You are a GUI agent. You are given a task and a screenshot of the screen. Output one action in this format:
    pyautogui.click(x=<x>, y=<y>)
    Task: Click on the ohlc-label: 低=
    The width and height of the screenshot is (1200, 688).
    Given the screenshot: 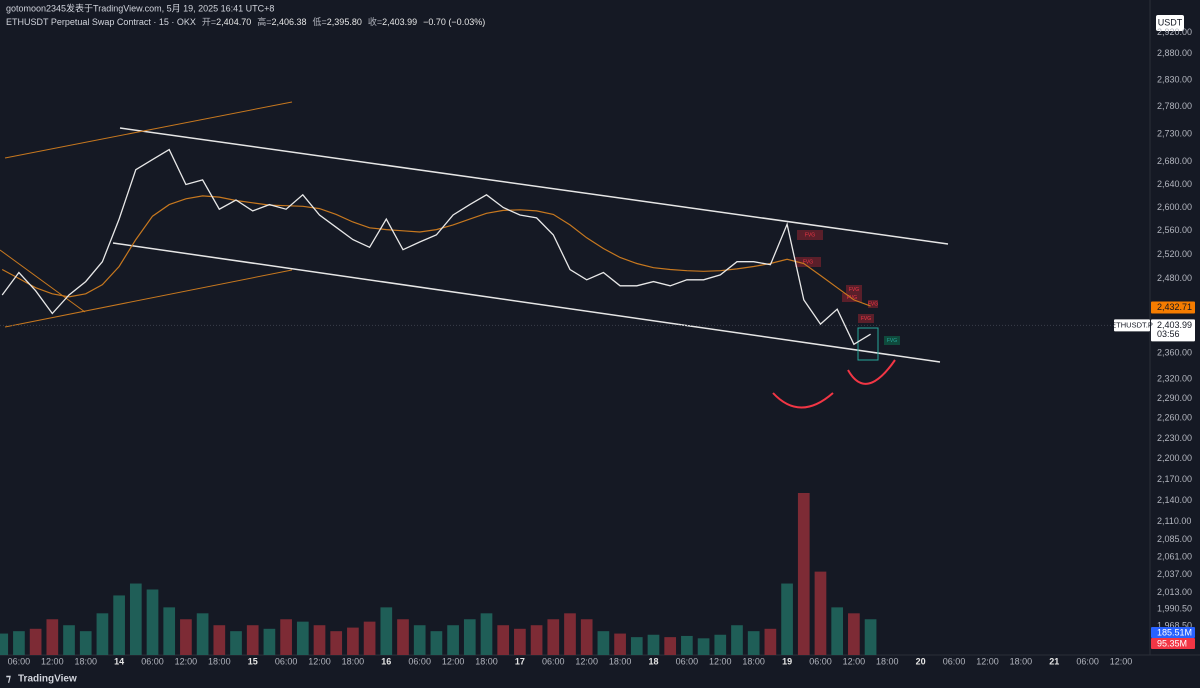 What is the action you would take?
    pyautogui.click(x=320, y=21)
    